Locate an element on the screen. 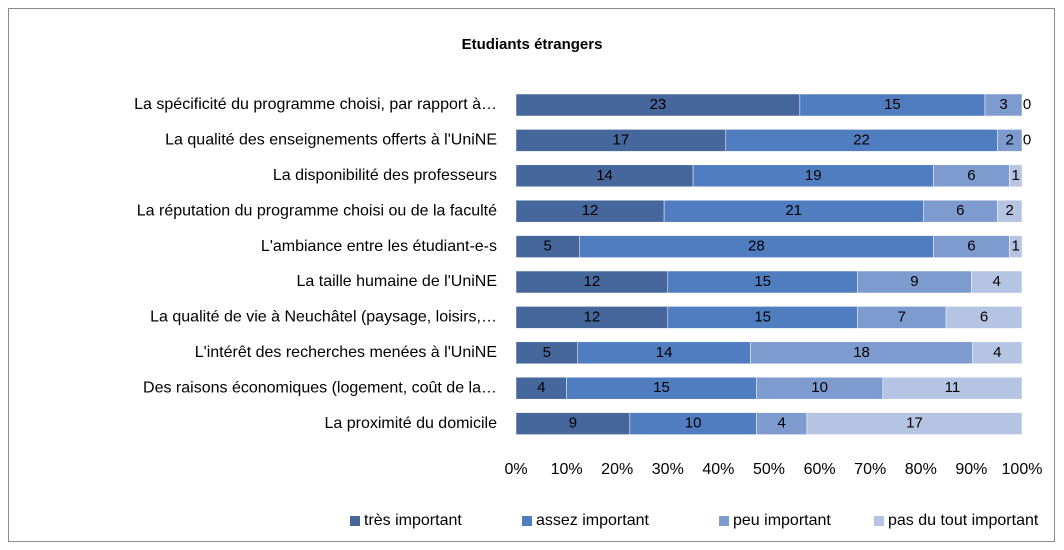 Image resolution: width=1064 pixels, height=550 pixels. category-label: L'ambiance entre les étudiant-e-s is located at coordinates (379, 246).